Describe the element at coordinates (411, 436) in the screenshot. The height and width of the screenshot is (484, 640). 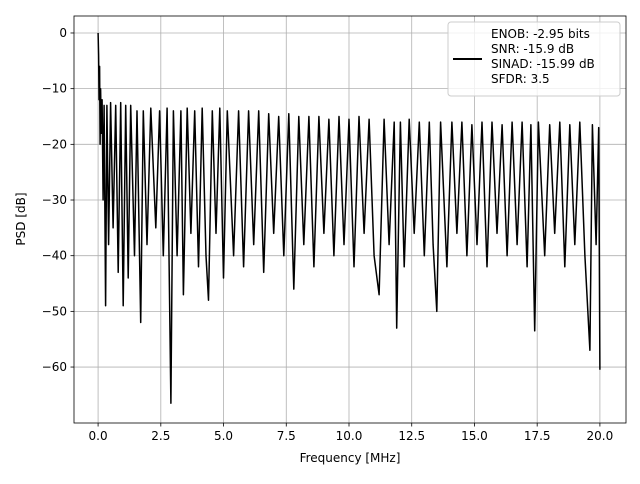
I see `x-tick-label: 12.5` at that location.